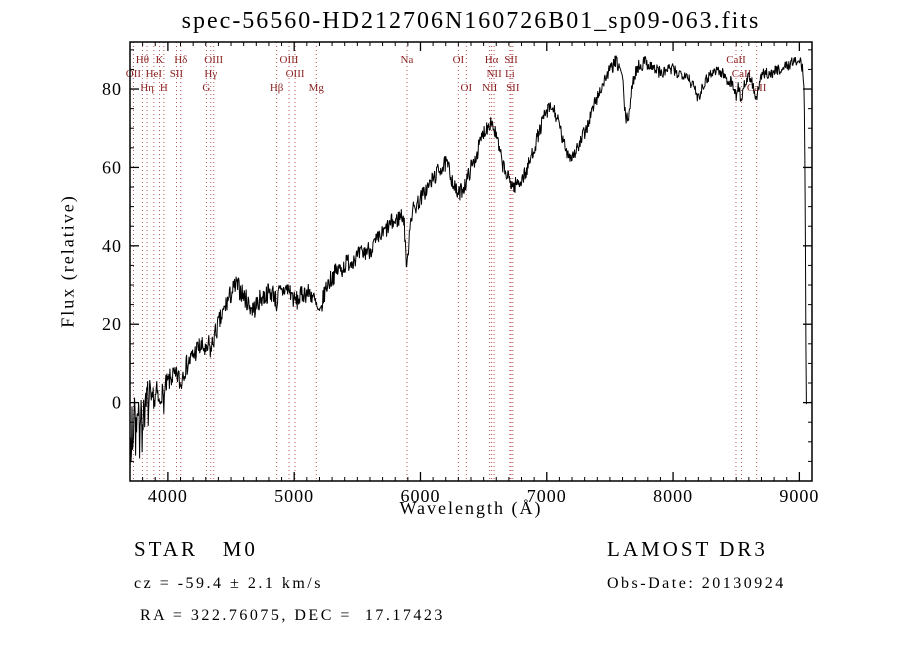 The height and width of the screenshot is (649, 900). Describe the element at coordinates (206, 88) in the screenshot. I see `spectral-line-label: G` at that location.